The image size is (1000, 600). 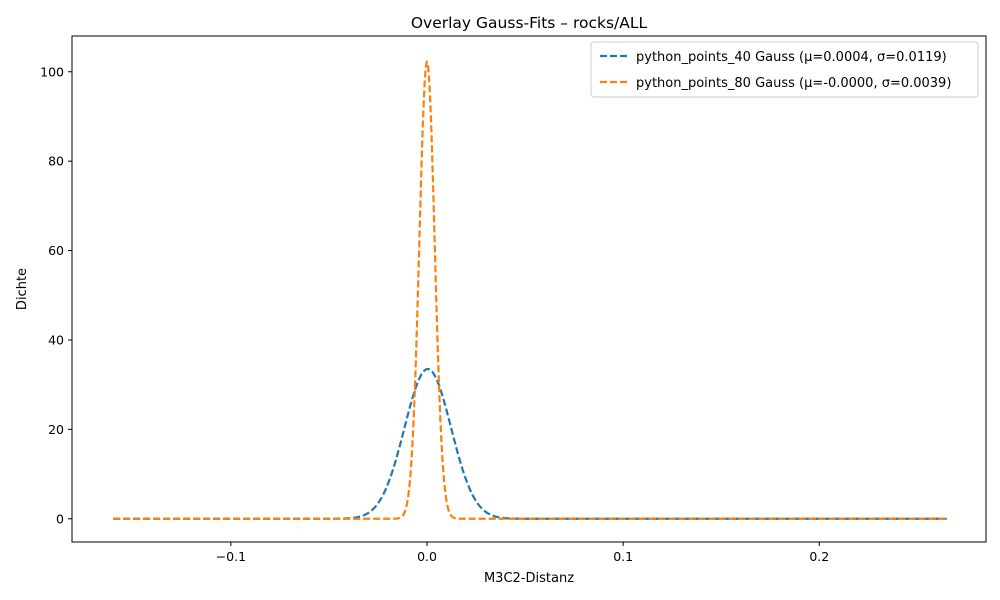 What do you see at coordinates (60, 518) in the screenshot?
I see `y-tick-label: 0` at bounding box center [60, 518].